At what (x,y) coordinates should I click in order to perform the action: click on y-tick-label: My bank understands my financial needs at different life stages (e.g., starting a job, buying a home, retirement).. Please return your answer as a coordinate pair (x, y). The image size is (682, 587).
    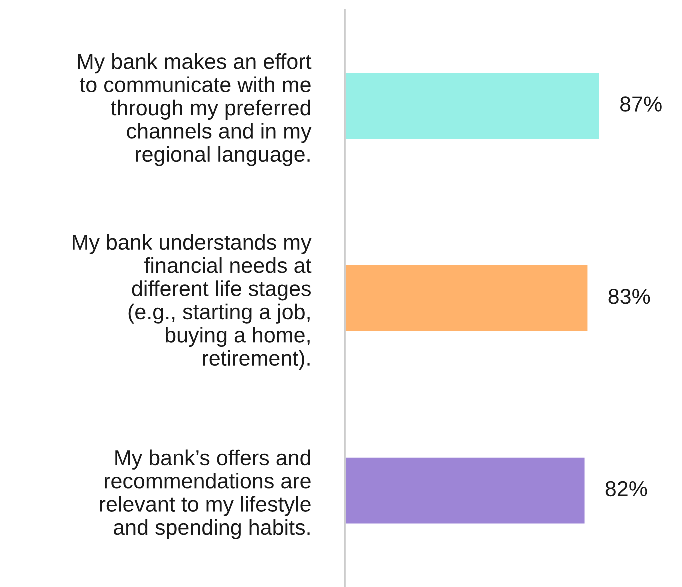
    Looking at the image, I should click on (192, 302).